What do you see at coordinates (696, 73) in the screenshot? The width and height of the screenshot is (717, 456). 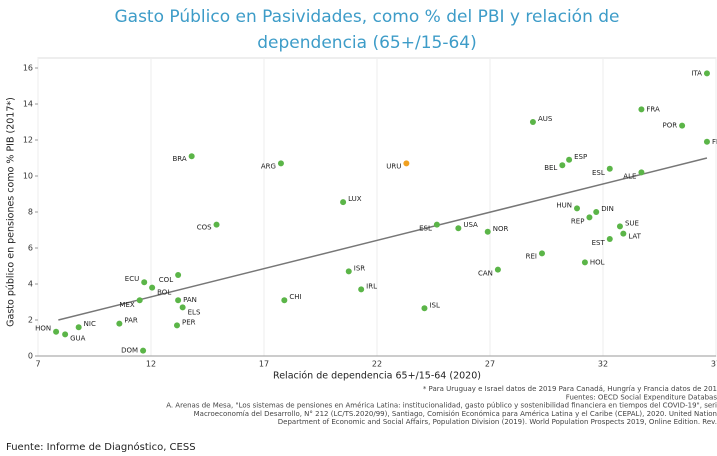 I see `point-label: ITA` at bounding box center [696, 73].